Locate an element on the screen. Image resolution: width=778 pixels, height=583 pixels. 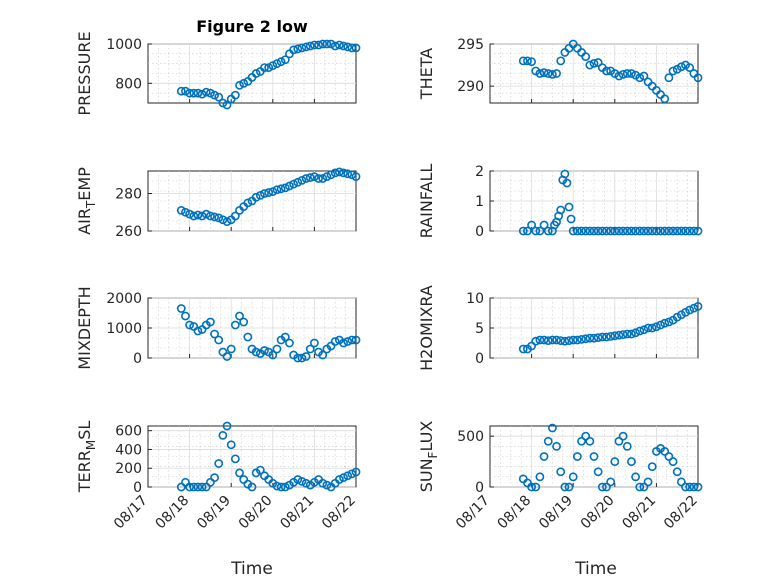
panel-1-ytick-label: 1000 is located at coordinates (124, 45).